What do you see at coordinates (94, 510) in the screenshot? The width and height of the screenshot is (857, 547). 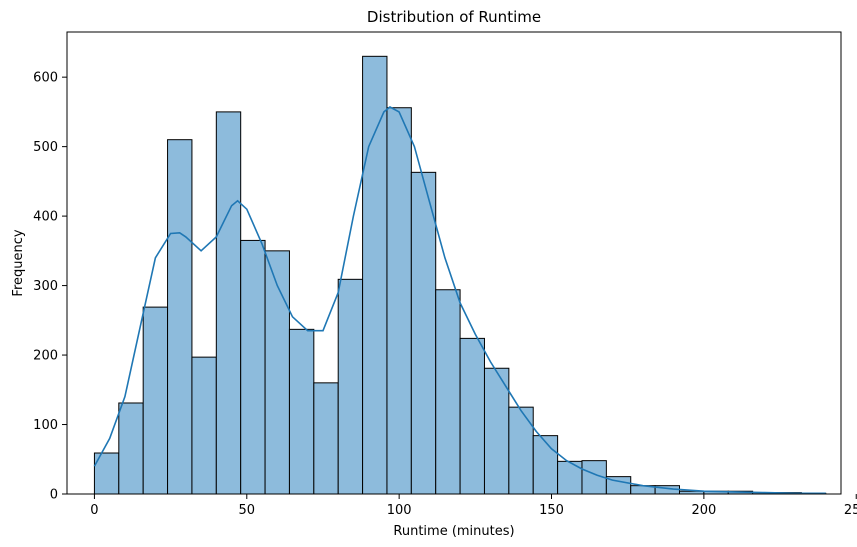 I see `x-tick-label: 0` at bounding box center [94, 510].